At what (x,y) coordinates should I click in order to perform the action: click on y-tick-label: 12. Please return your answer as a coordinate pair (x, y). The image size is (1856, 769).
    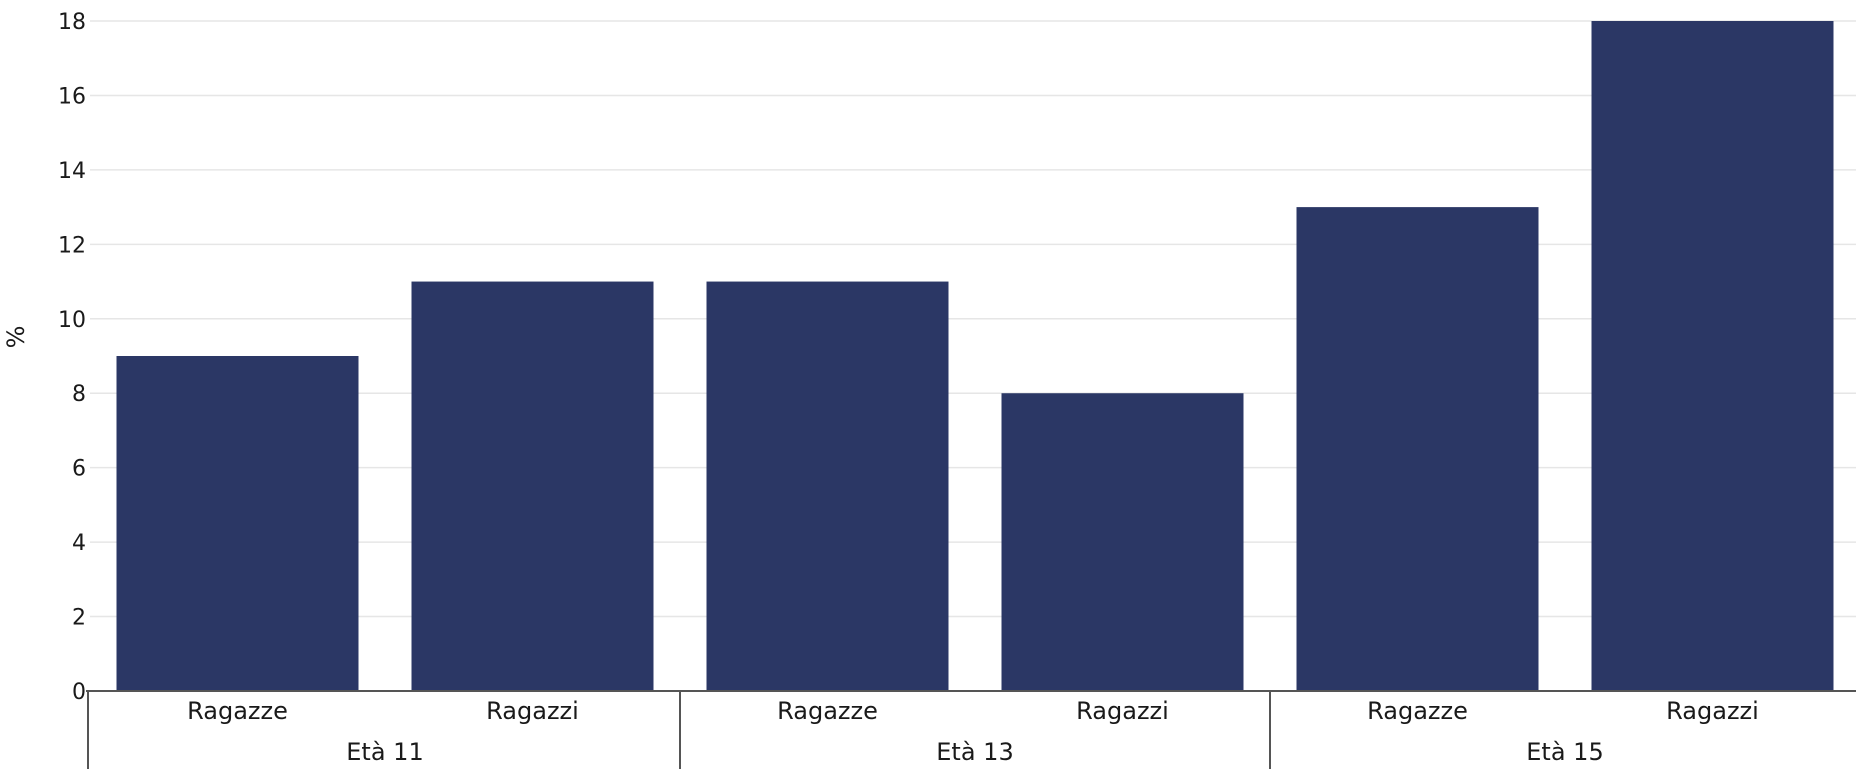
    Looking at the image, I should click on (72, 245).